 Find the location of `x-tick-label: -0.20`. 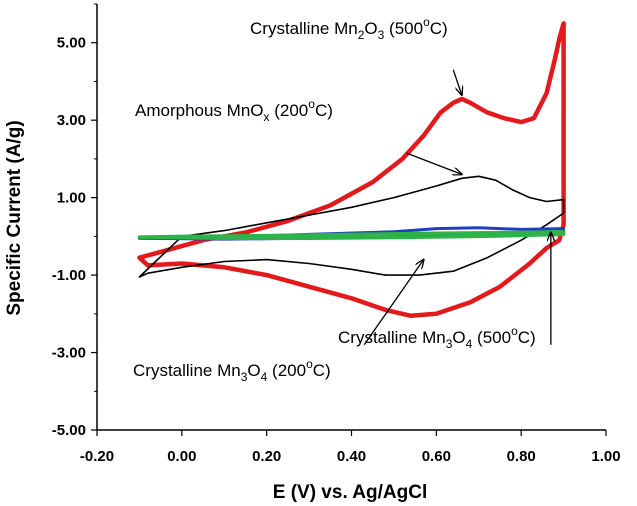

x-tick-label: -0.20 is located at coordinates (97, 456).